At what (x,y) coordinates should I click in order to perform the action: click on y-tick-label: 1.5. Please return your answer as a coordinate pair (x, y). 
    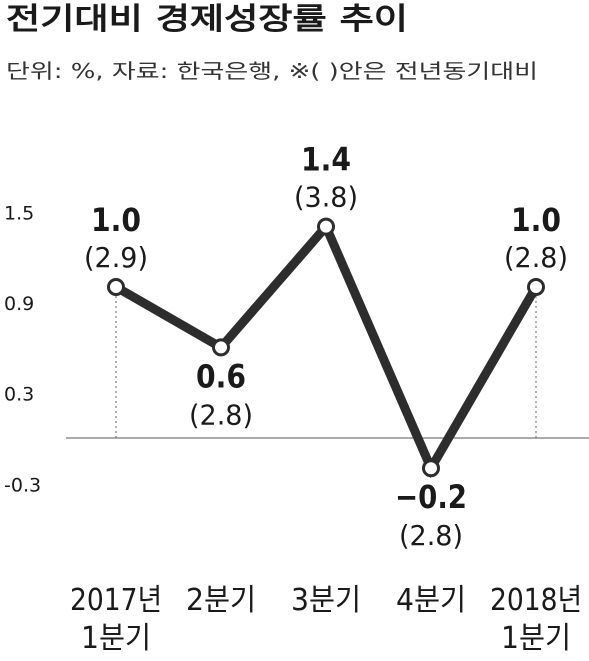
    Looking at the image, I should click on (19, 214).